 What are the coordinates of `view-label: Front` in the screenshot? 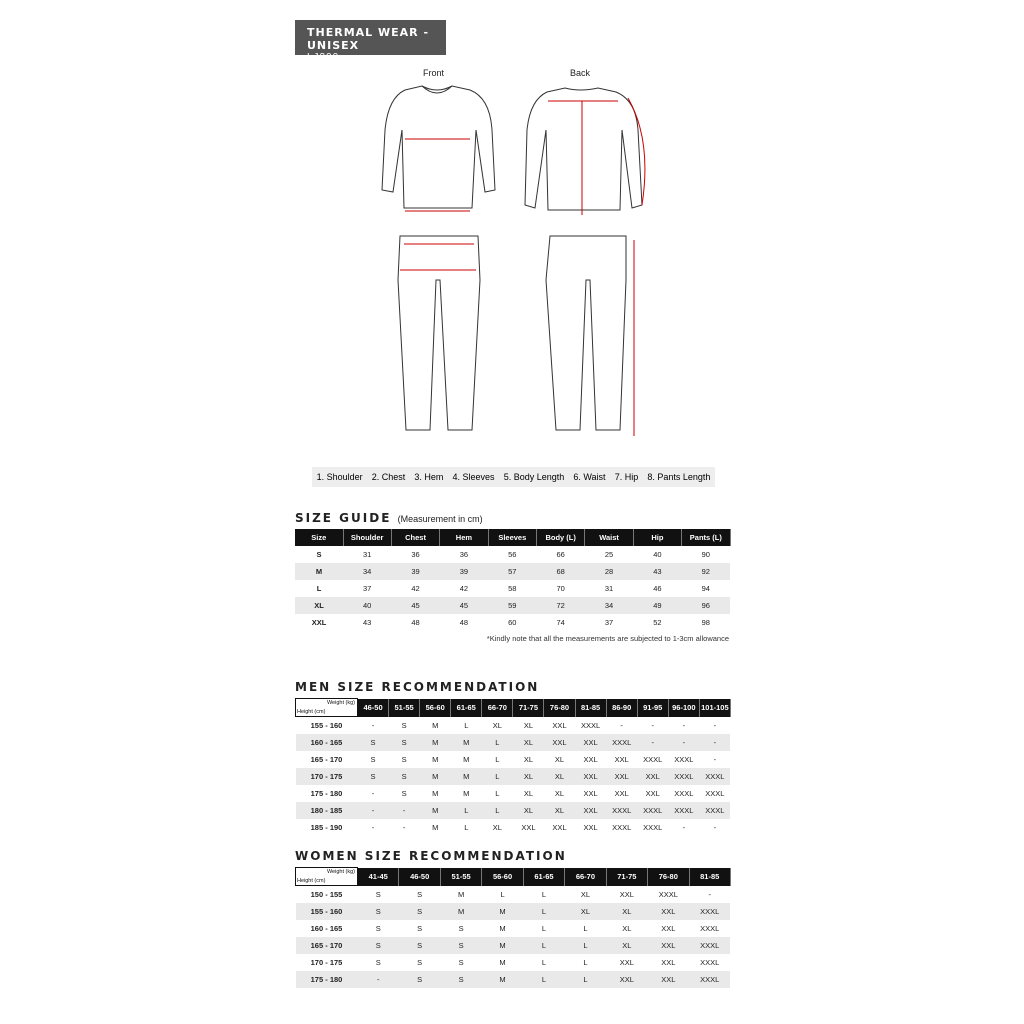 It's located at (434, 73).